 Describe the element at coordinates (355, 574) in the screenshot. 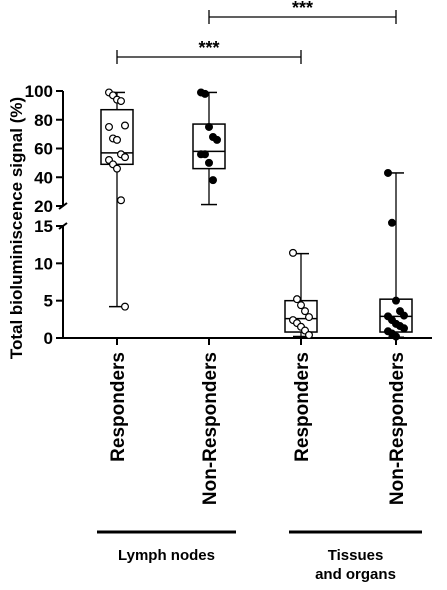

I see `group-label: and organs` at that location.